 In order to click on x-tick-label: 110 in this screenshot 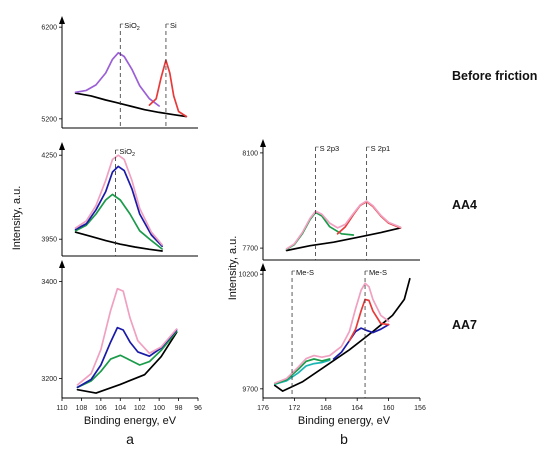, I will do `click(61, 408)`.